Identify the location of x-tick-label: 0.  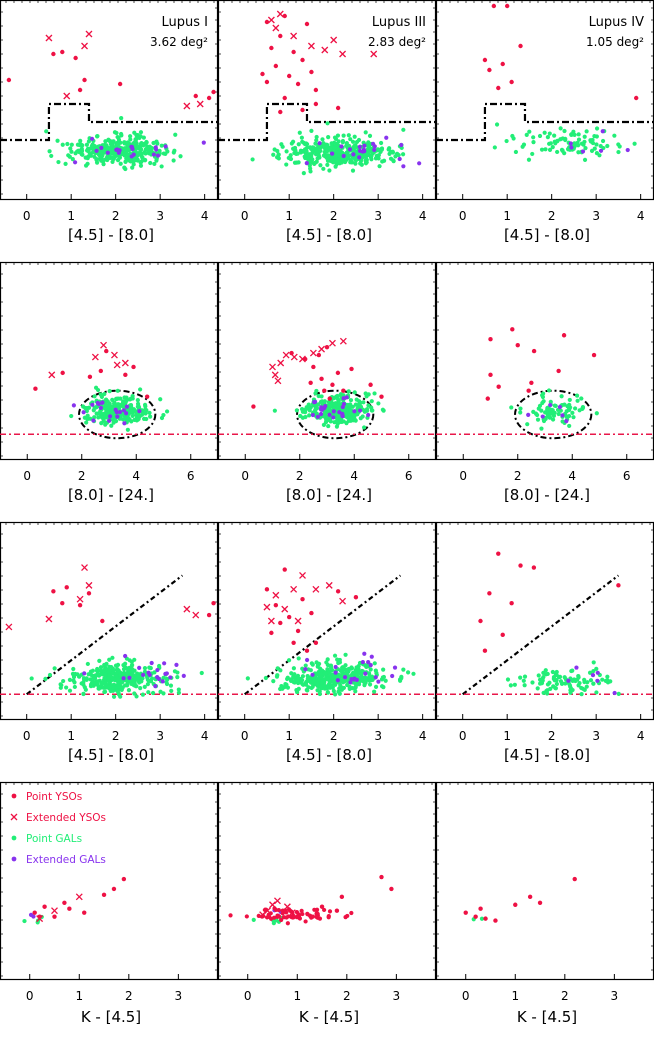
(245, 476).